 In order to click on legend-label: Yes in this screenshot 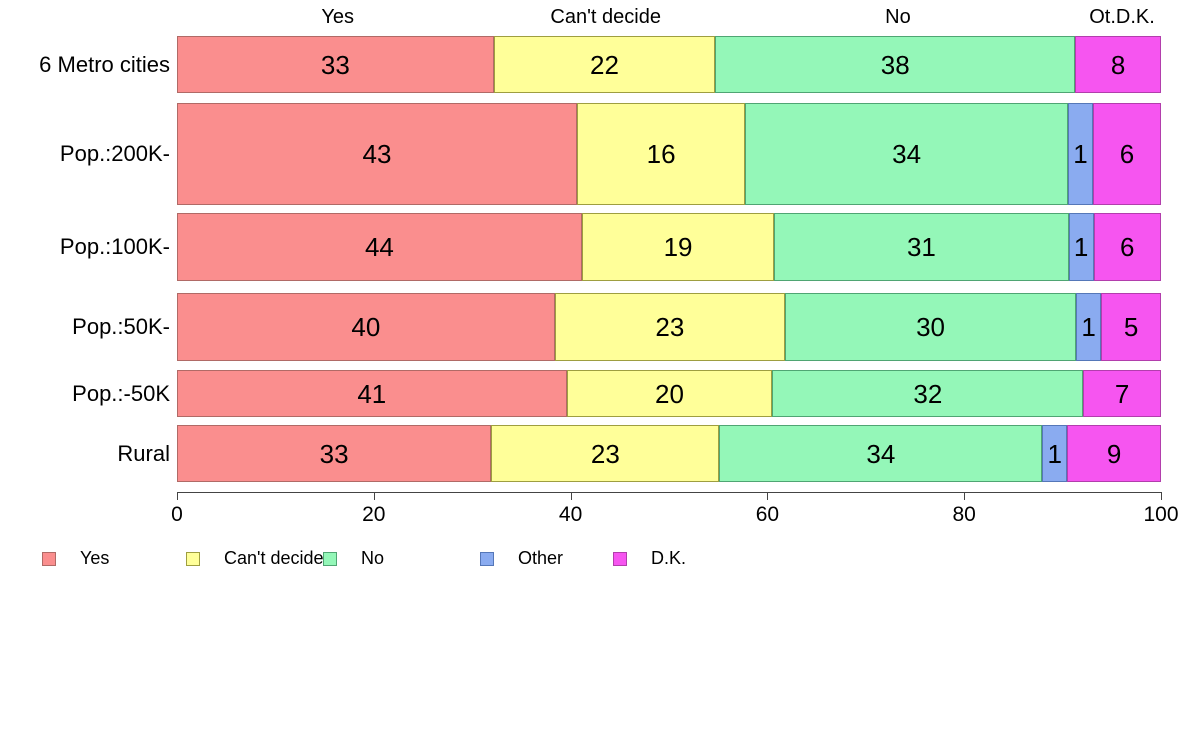, I will do `click(95, 558)`.